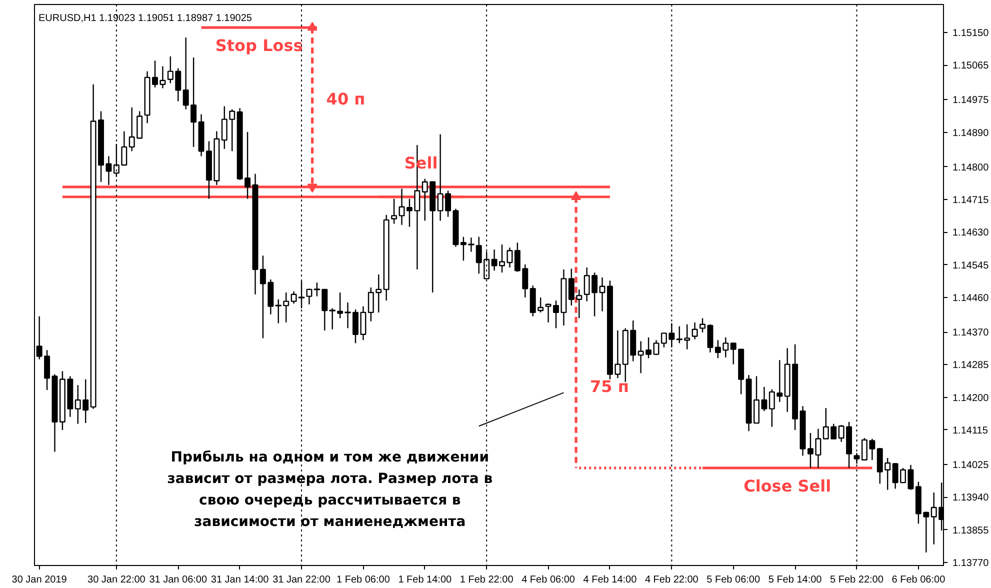  Describe the element at coordinates (971, 233) in the screenshot. I see `y-tick-label: 1.14630` at that location.